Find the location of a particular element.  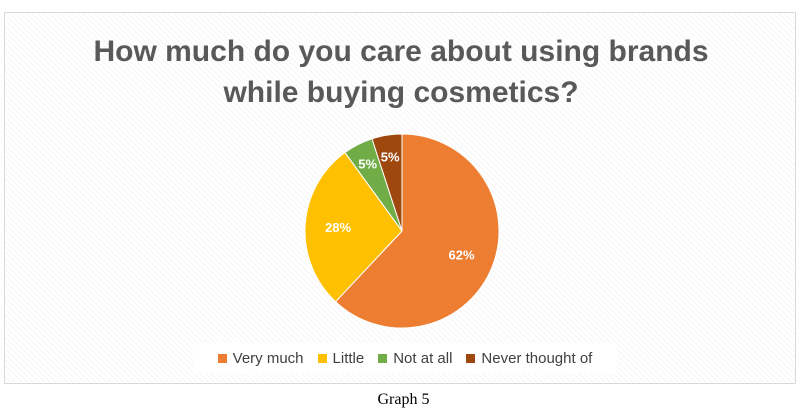

legend-swatch-little is located at coordinates (322, 358).